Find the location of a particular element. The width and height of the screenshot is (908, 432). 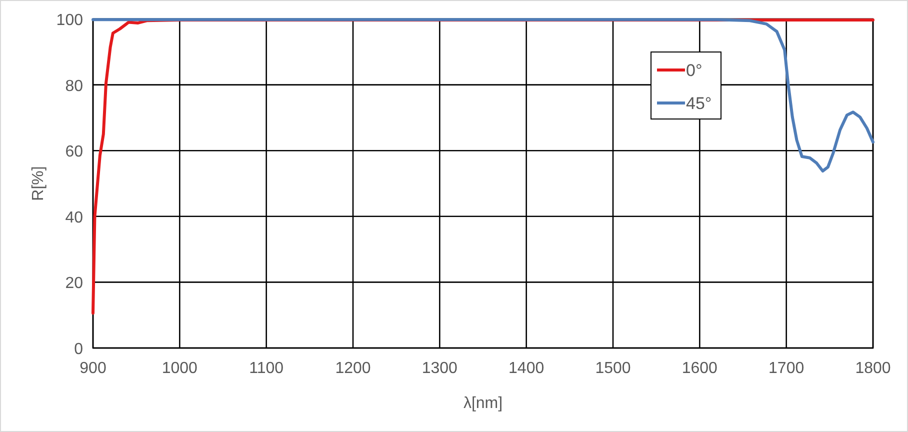

y-tick-label: 60 is located at coordinates (74, 152).